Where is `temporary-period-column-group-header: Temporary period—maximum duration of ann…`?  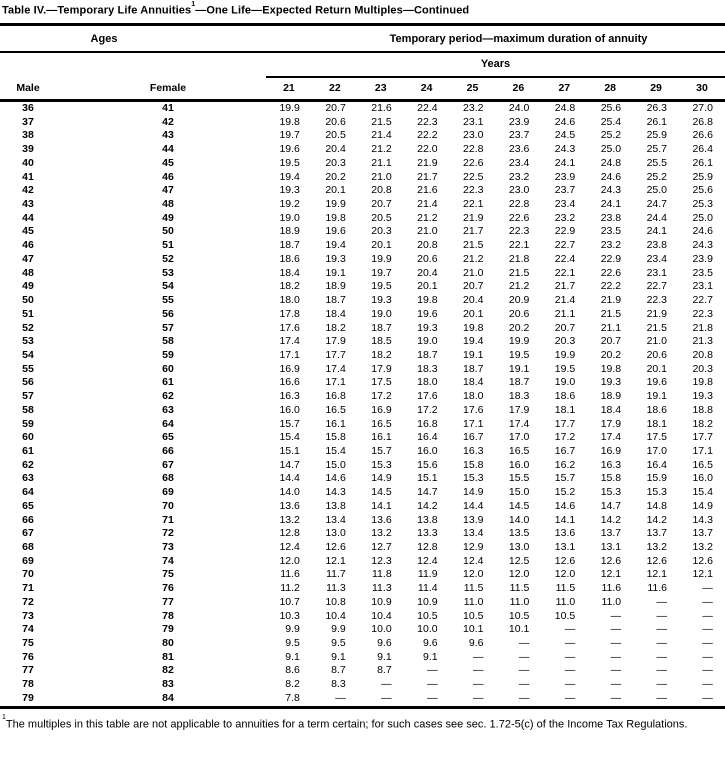 temporary-period-column-group-header: Temporary period—maximum duration of ann… is located at coordinates (518, 38).